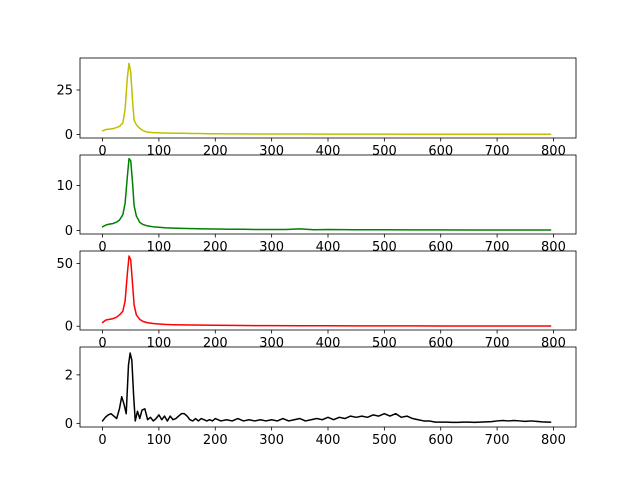 The height and width of the screenshot is (480, 640). Describe the element at coordinates (64, 186) in the screenshot. I see `y-tick-label-10: 10` at that location.